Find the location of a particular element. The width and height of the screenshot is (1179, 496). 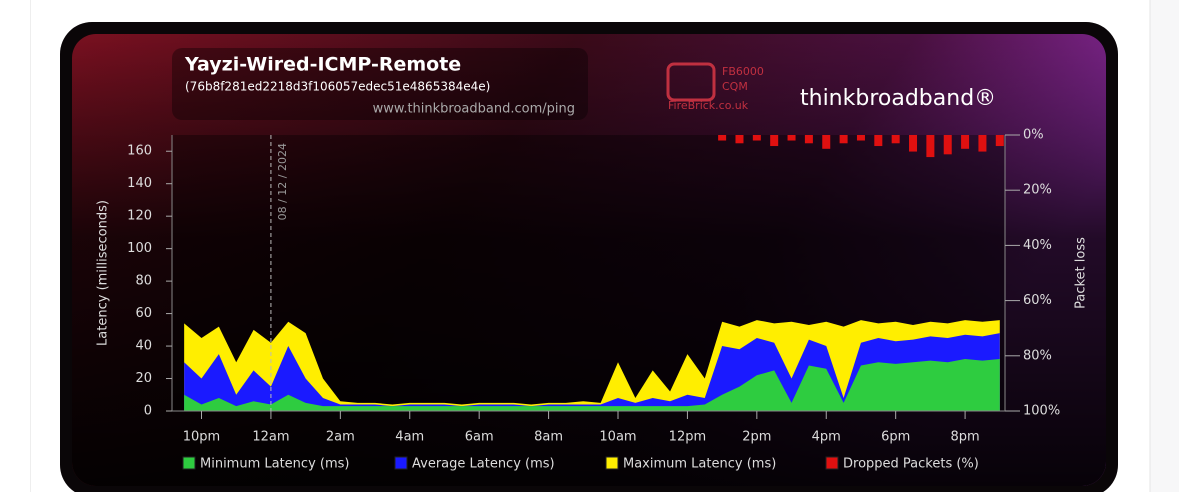

y-axis-label: Latency (milliseconds) is located at coordinates (103, 273).